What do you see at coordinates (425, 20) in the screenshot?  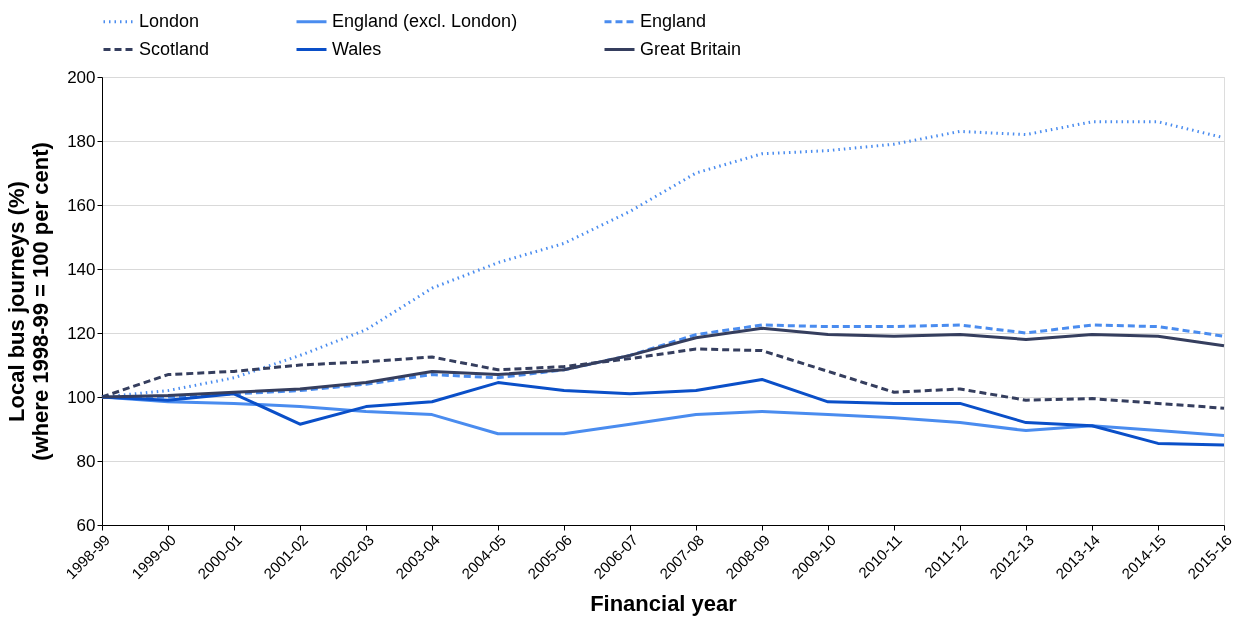 I see `legend-label: England (excl. London)` at bounding box center [425, 20].